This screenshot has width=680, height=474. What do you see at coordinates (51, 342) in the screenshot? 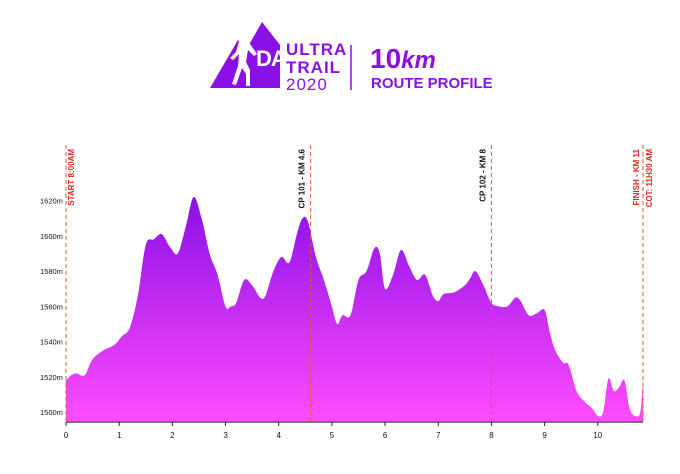
I see `y-tick-label: 1540m` at bounding box center [51, 342].